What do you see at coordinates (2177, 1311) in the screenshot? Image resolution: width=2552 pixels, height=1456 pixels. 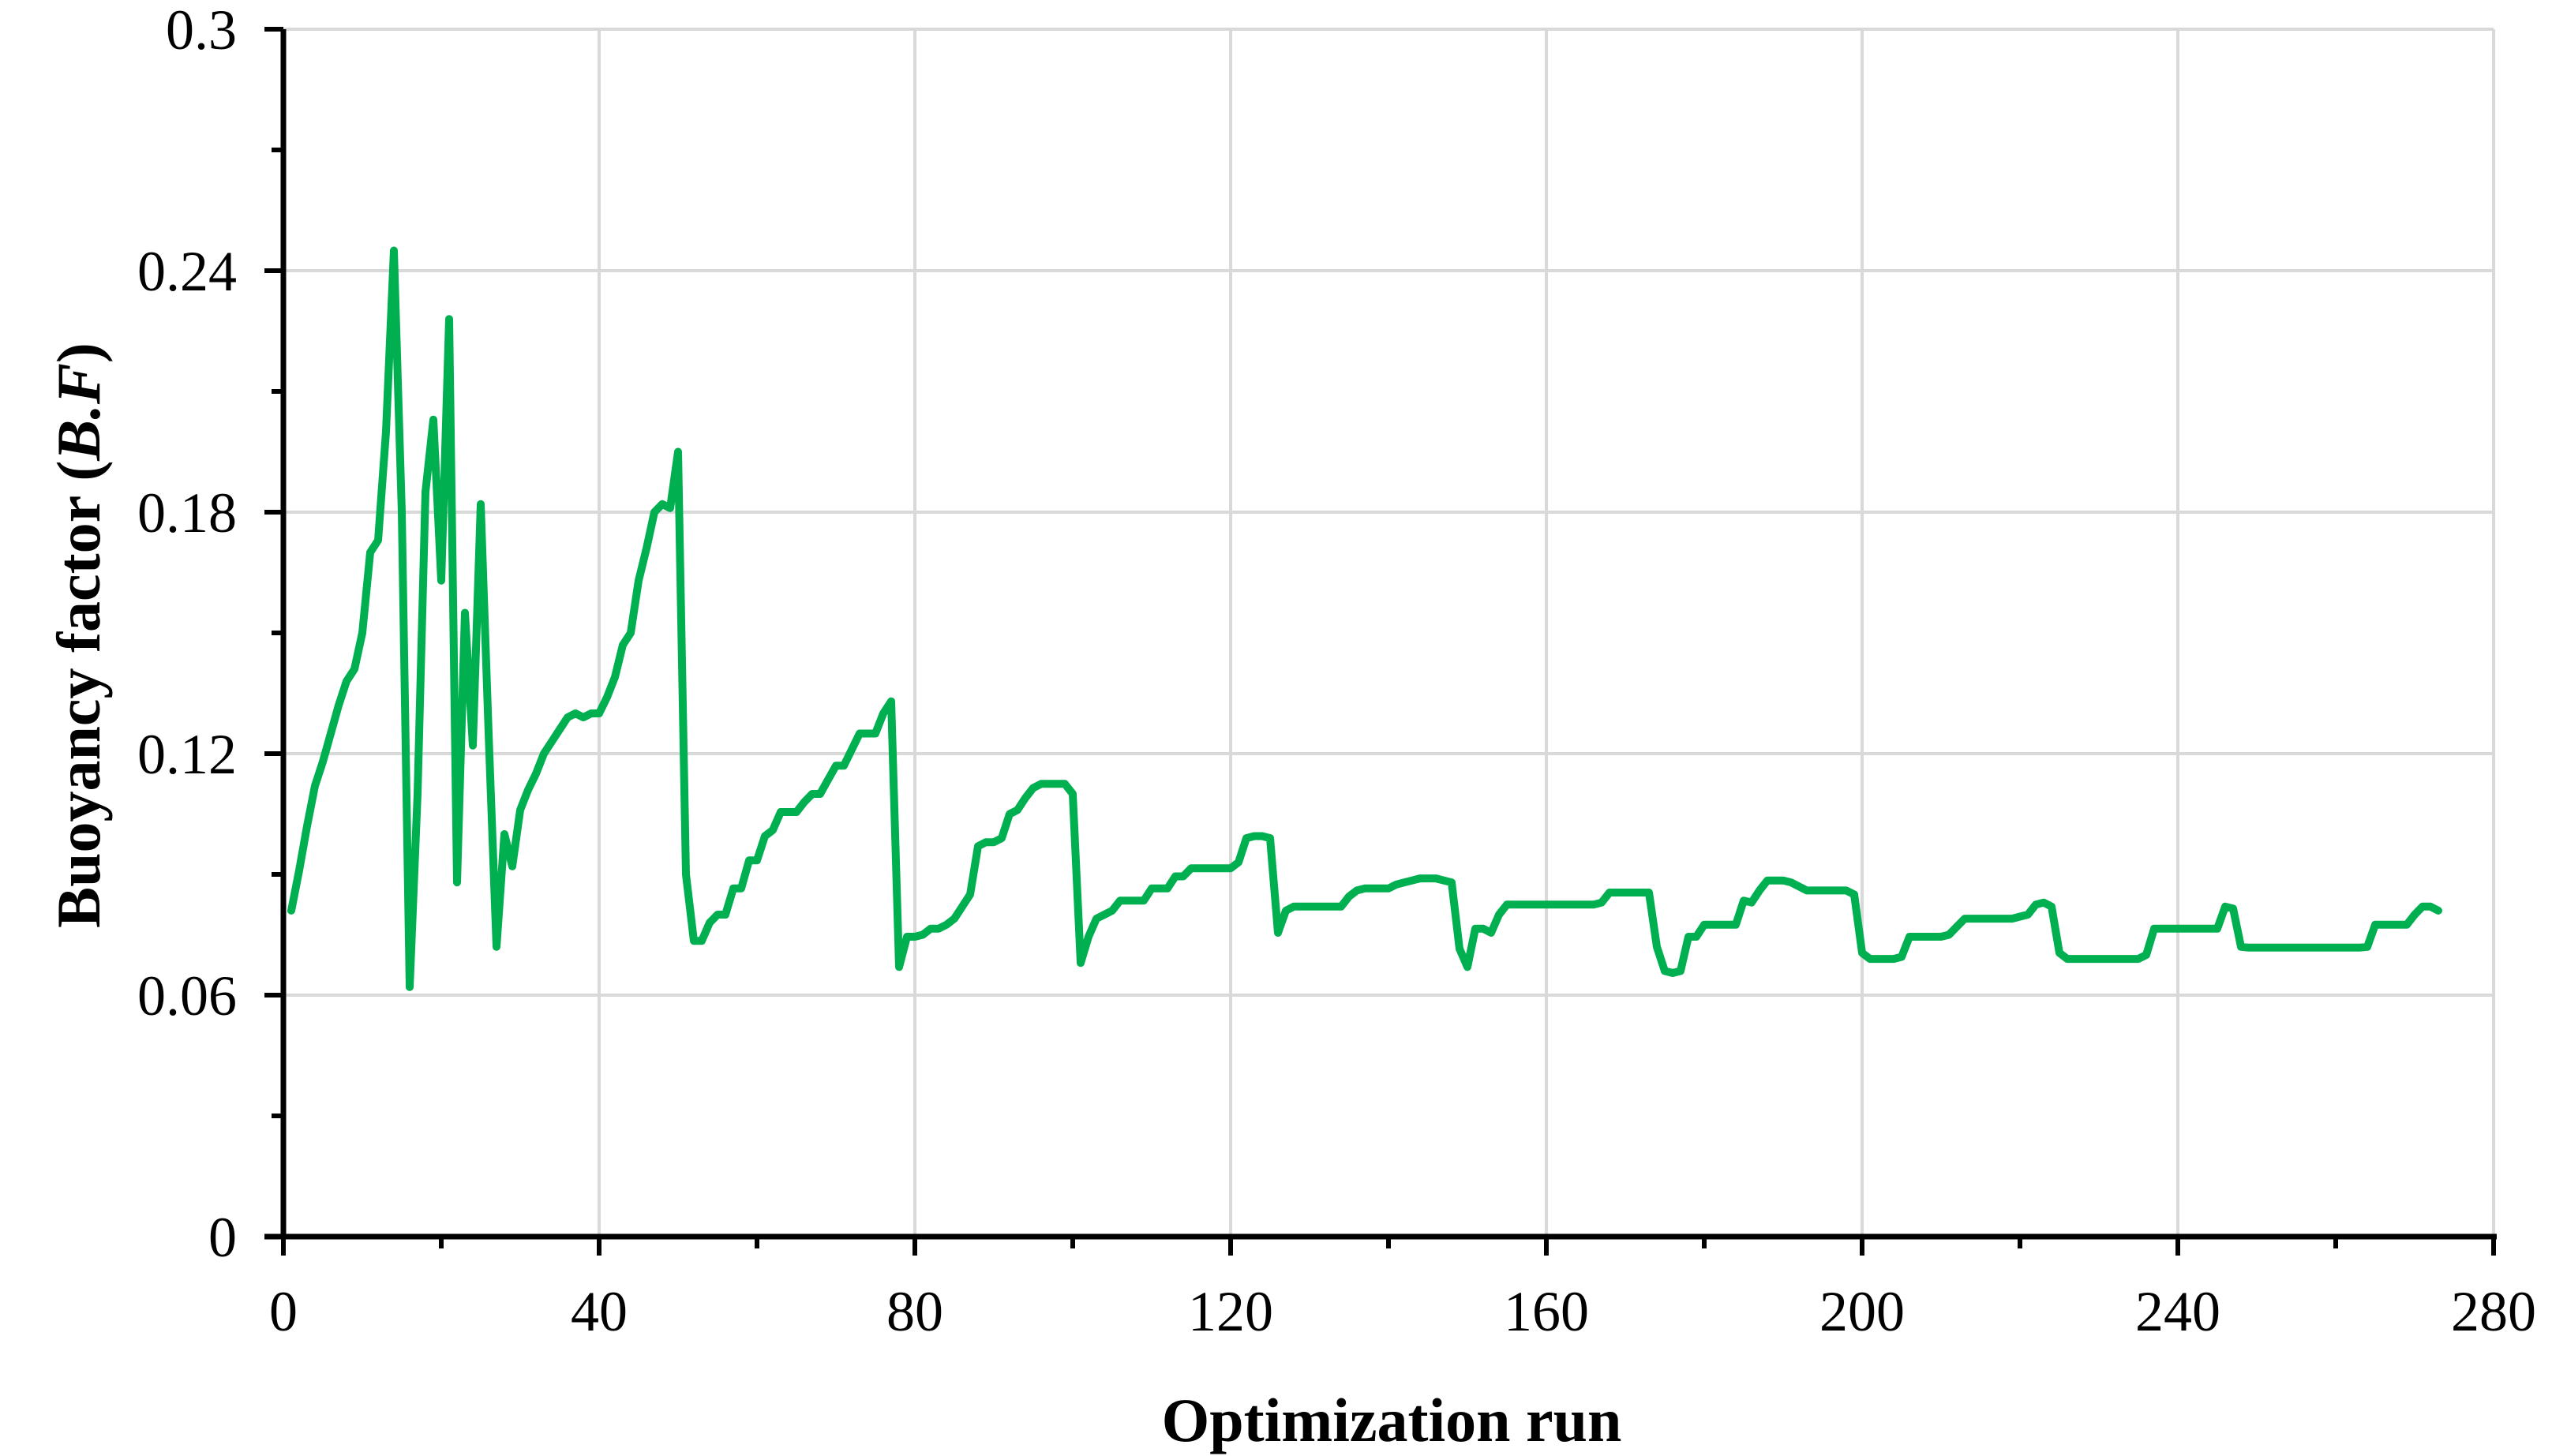 I see `x-tick-label: 240` at bounding box center [2177, 1311].